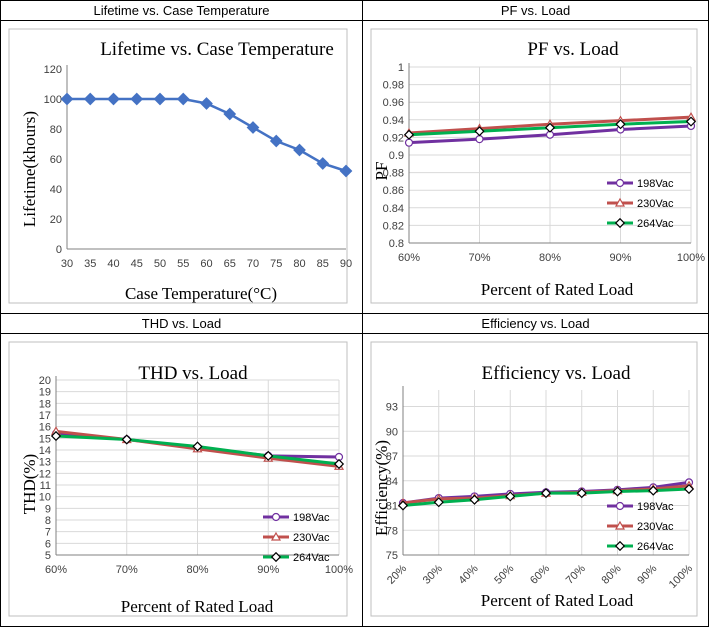 The width and height of the screenshot is (709, 627). What do you see at coordinates (45, 498) in the screenshot?
I see `y-tick-label: 10` at bounding box center [45, 498].